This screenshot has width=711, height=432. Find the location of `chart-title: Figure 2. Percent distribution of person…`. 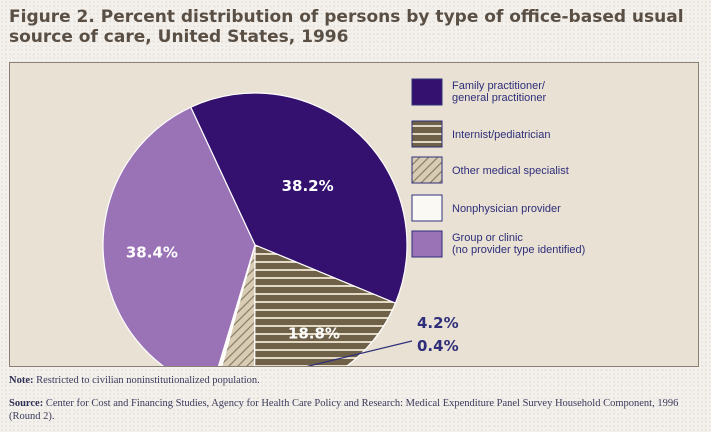

chart-title: Figure 2. Percent distribution of person… is located at coordinates (346, 27).